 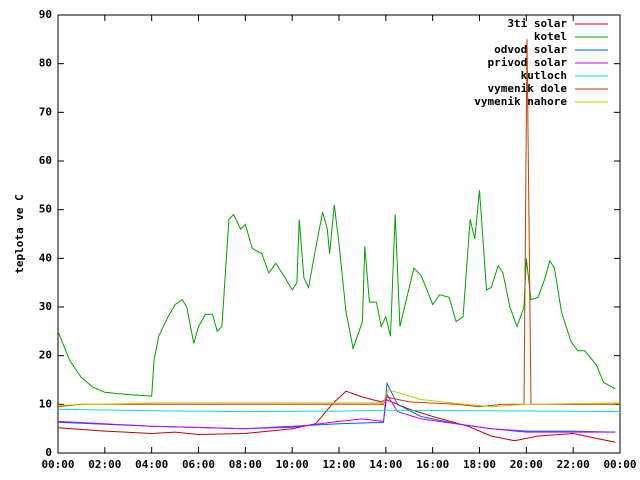 What do you see at coordinates (292, 464) in the screenshot?
I see `x-tick-label: 10:00` at bounding box center [292, 464].